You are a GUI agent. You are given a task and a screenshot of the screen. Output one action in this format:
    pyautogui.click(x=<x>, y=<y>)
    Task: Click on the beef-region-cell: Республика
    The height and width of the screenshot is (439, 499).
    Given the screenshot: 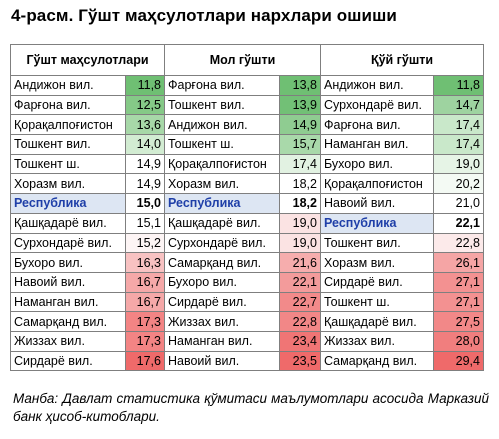 What is the action you would take?
    pyautogui.click(x=222, y=203)
    